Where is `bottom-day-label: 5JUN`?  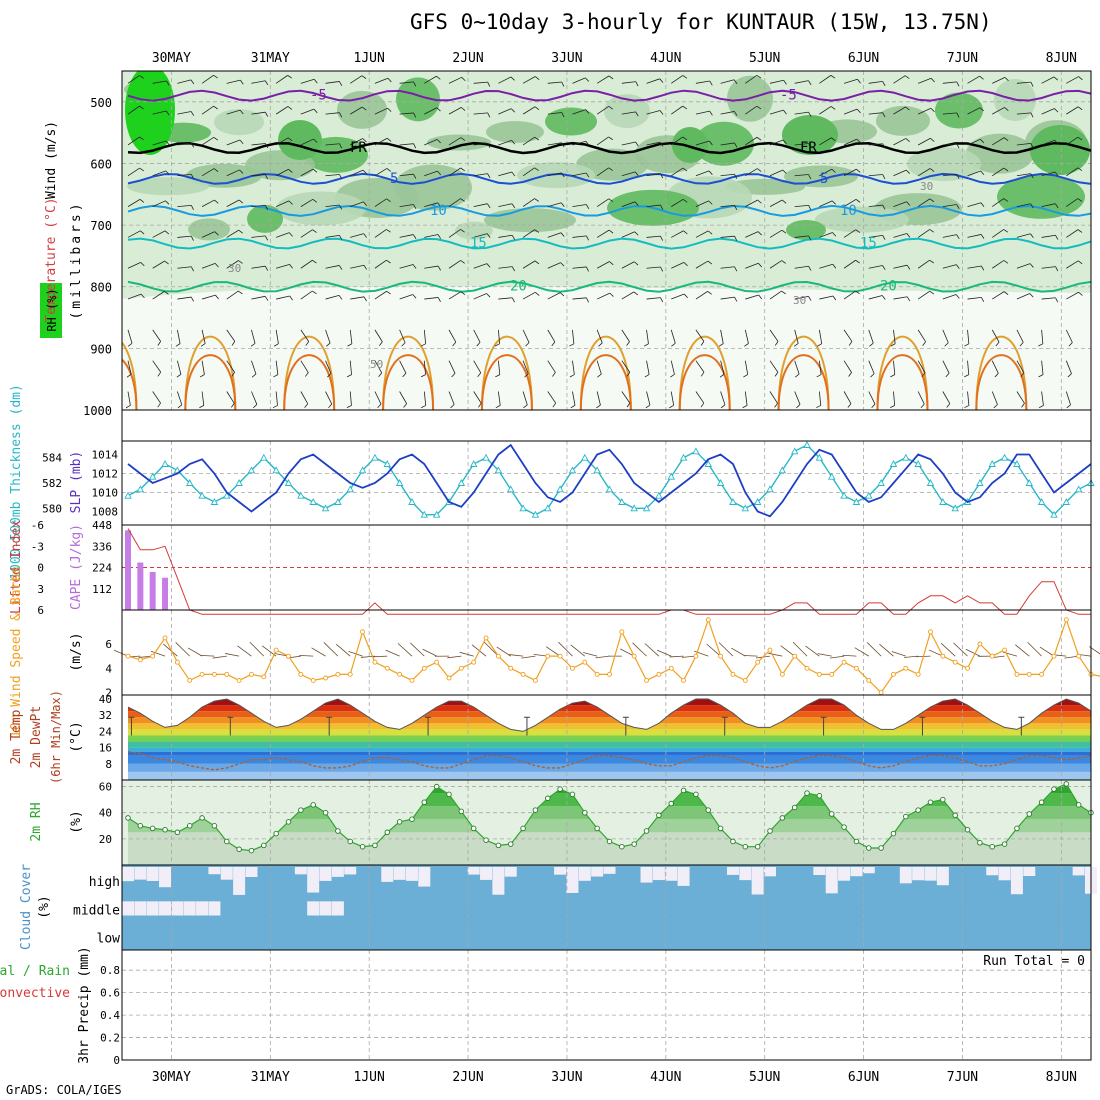 bottom-day-label: 5JUN is located at coordinates (764, 1077).